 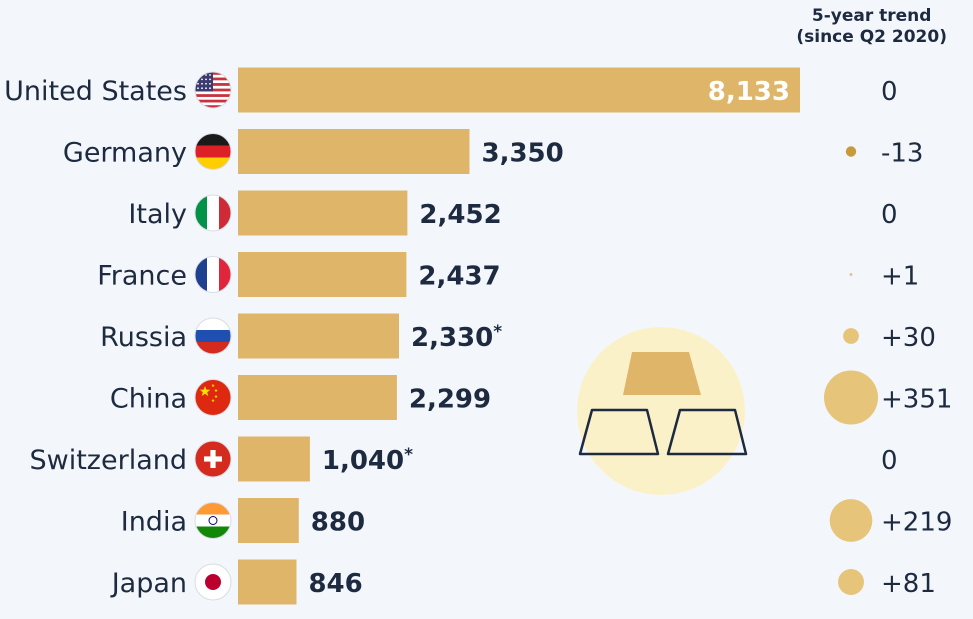 I want to click on country-label: United States, so click(x=95, y=91).